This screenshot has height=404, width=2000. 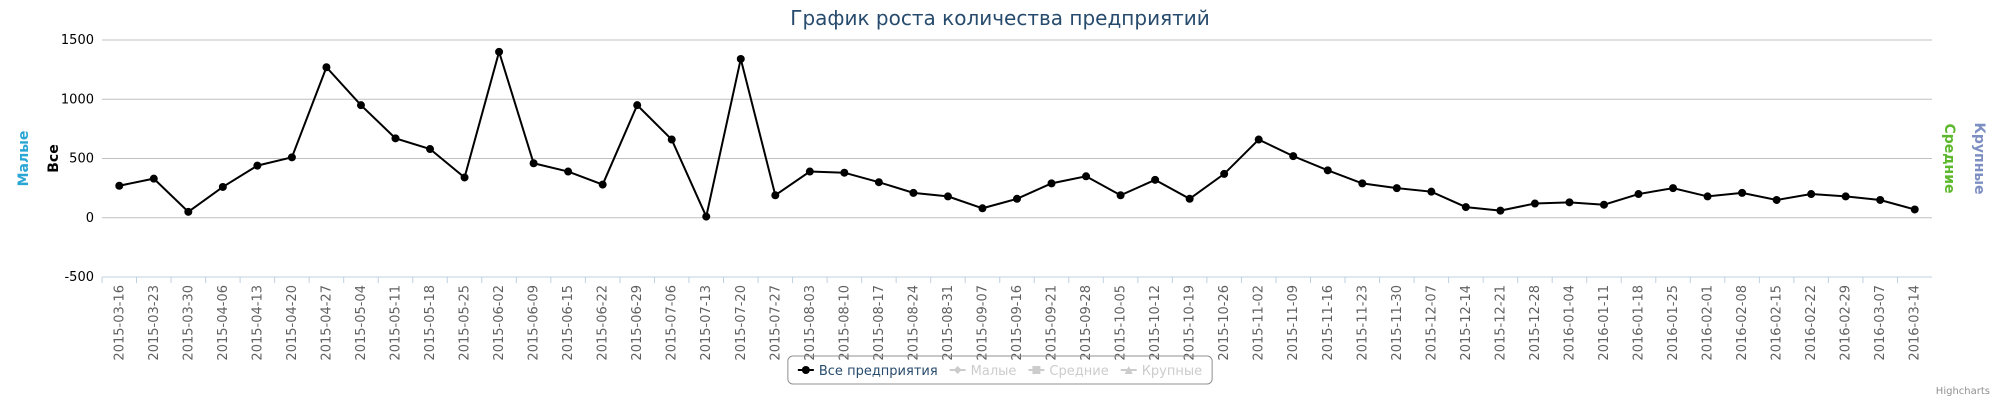 What do you see at coordinates (810, 323) in the screenshot?
I see `x-tick-label: 2015-08-03` at bounding box center [810, 323].